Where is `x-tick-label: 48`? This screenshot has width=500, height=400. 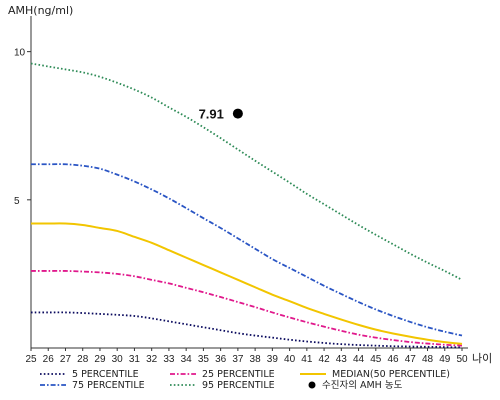
x-tick-label: 48 is located at coordinates (428, 359).